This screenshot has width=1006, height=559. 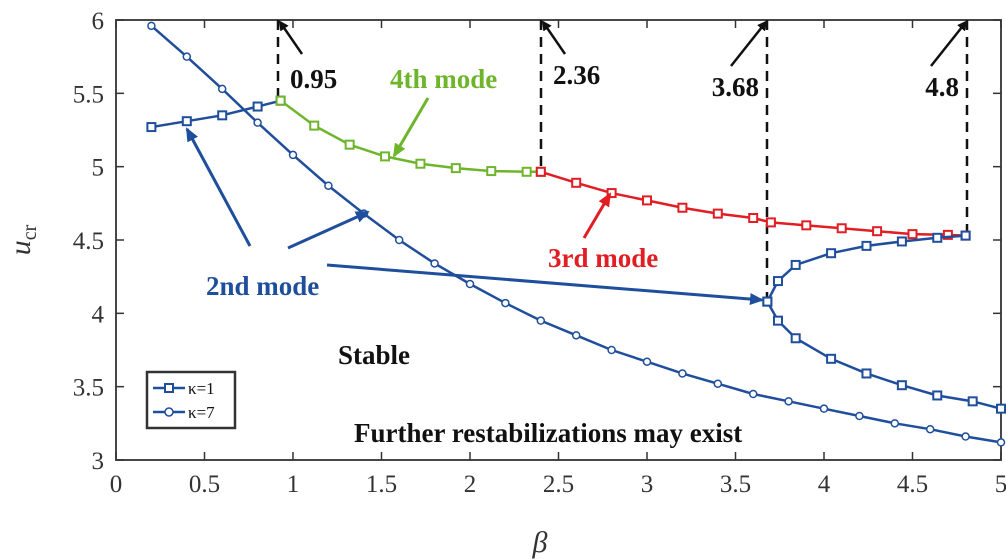 I want to click on label-3rd-mode: 3rd mode, so click(x=603, y=258).